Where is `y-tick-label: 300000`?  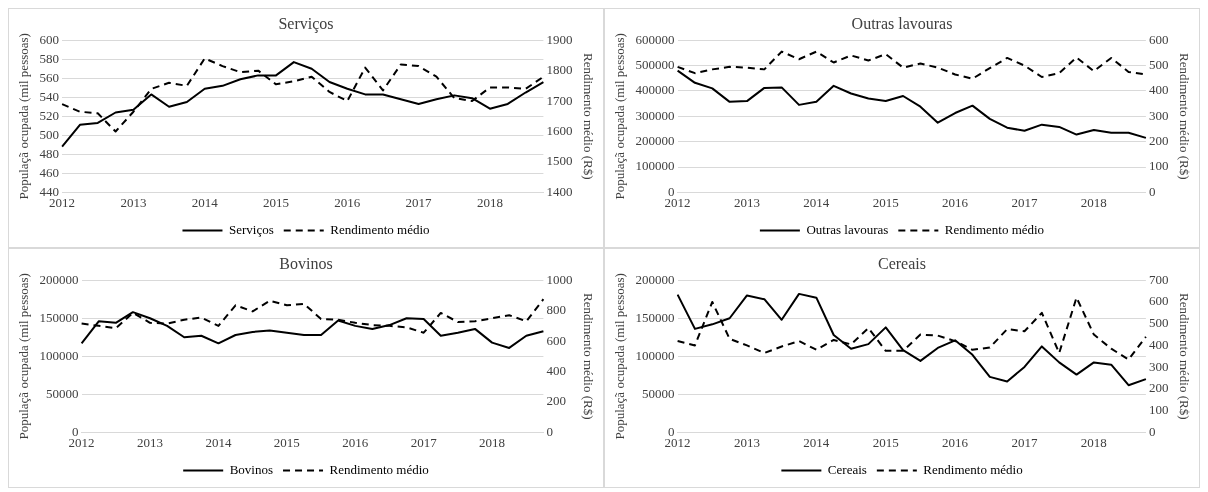 y-tick-label: 300000 is located at coordinates (655, 115).